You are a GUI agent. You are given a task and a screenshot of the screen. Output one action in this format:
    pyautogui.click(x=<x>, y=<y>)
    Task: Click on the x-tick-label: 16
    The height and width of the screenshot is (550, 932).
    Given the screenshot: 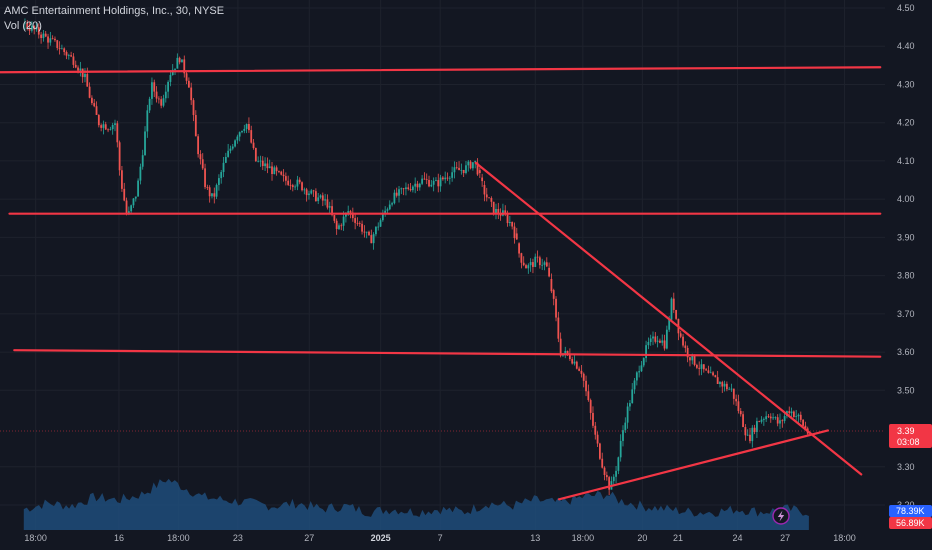 What is the action you would take?
    pyautogui.click(x=119, y=538)
    